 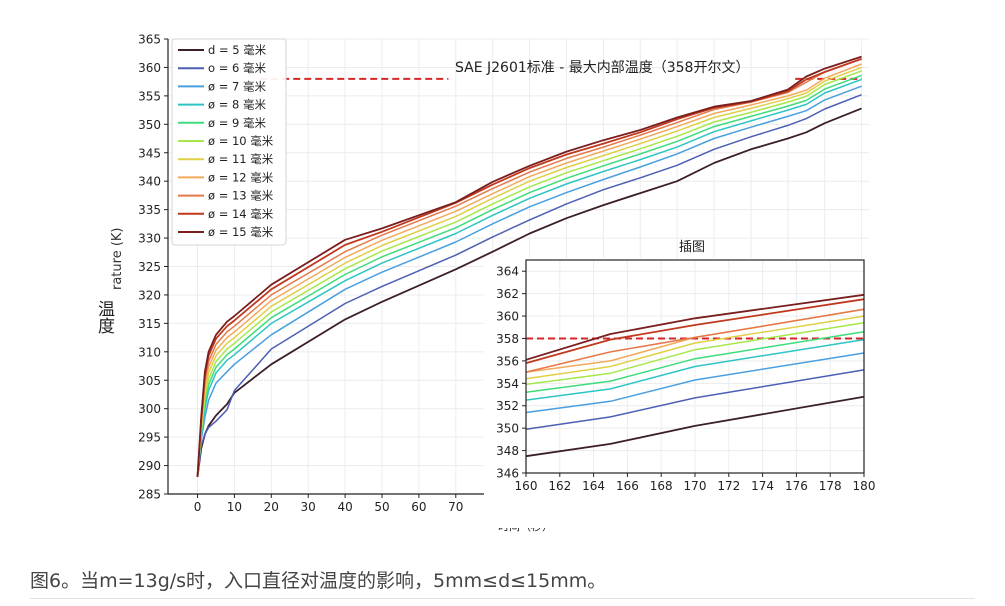 What do you see at coordinates (507, 474) in the screenshot?
I see `y-tick-label: 346` at bounding box center [507, 474].